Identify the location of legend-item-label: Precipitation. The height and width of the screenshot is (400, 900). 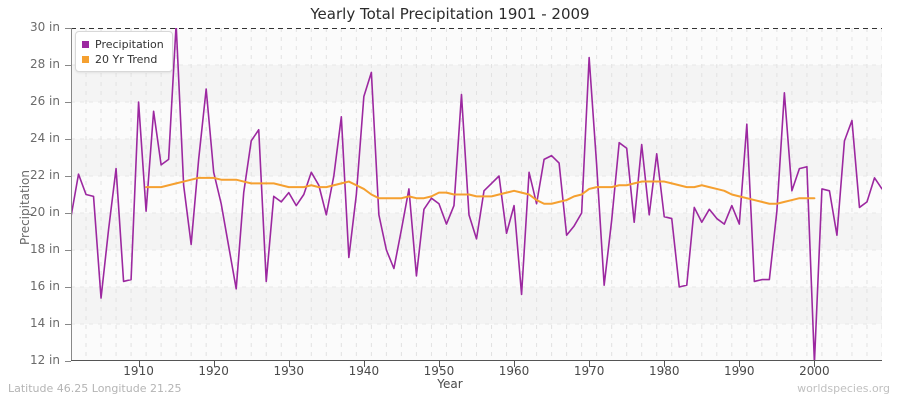
(129, 44).